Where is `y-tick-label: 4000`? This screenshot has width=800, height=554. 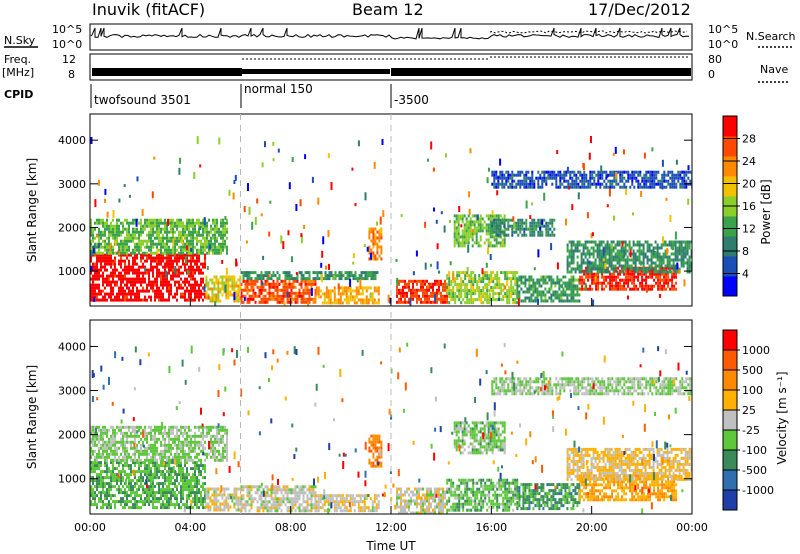
y-tick-label: 4000 is located at coordinates (72, 140).